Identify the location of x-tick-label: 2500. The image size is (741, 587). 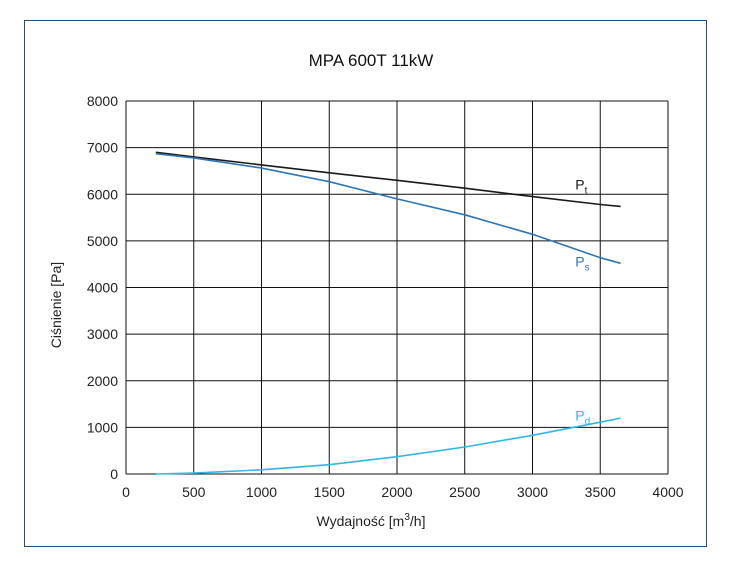
(464, 492).